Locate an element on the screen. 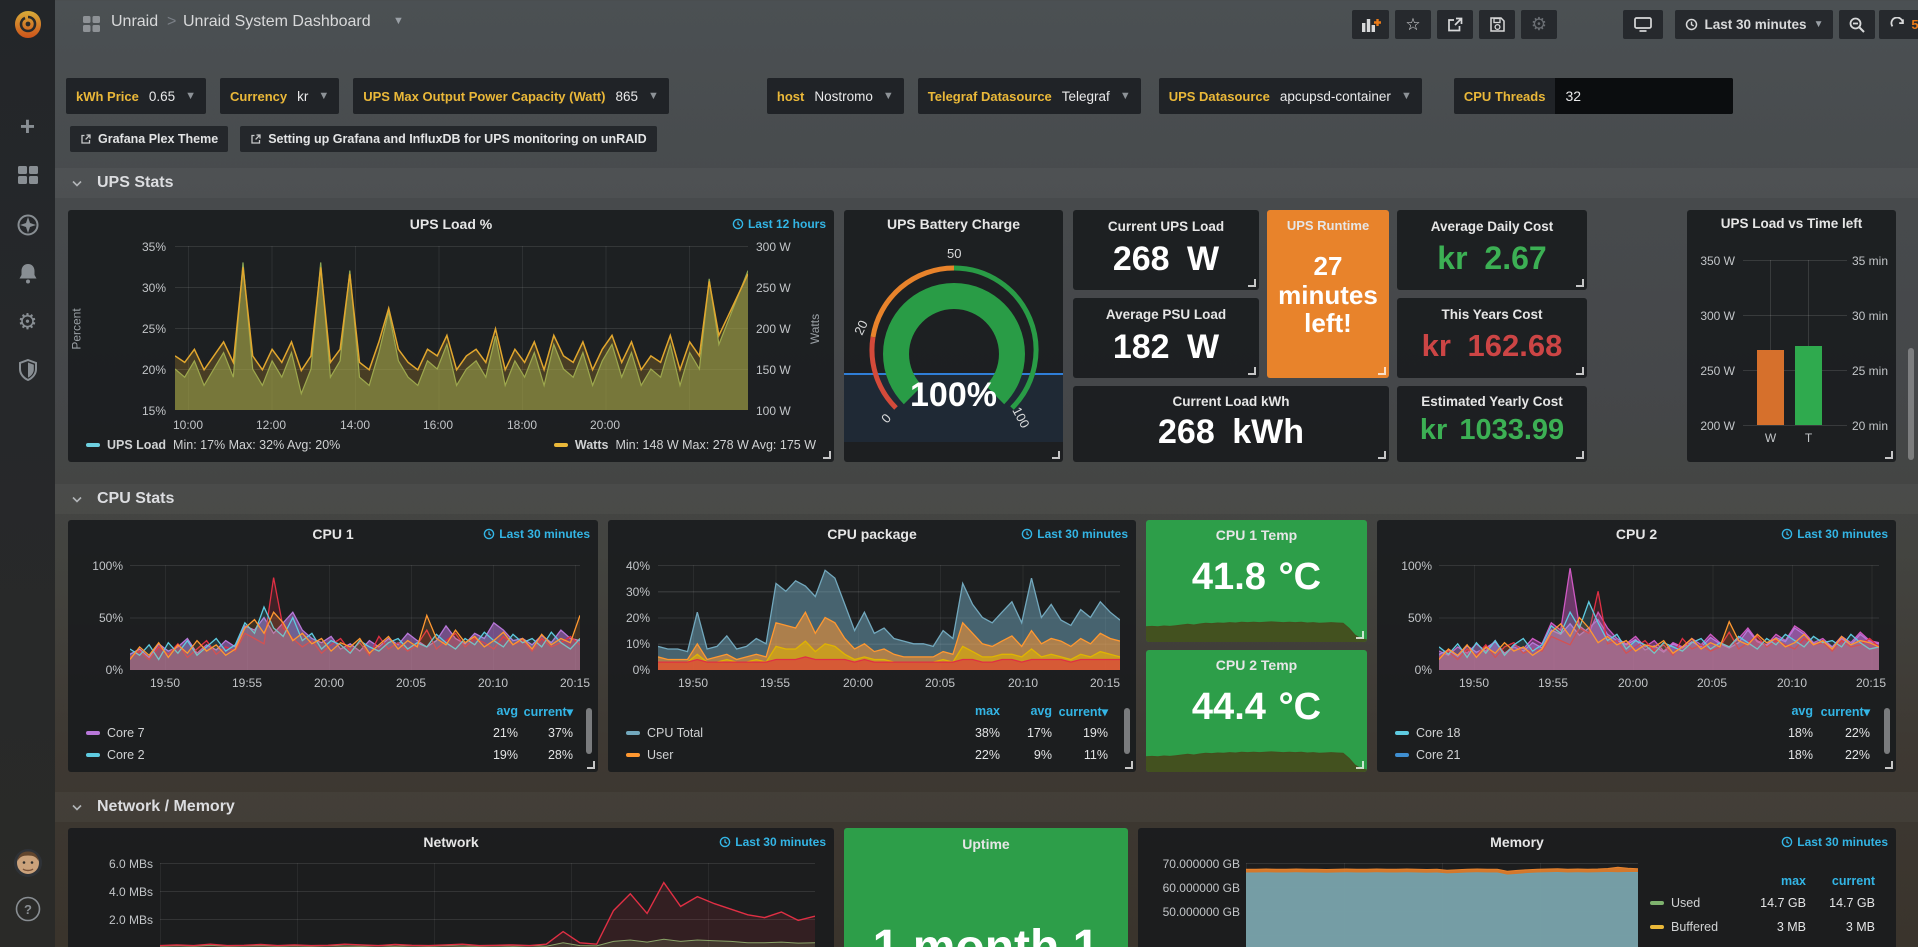 The height and width of the screenshot is (947, 1918). legend-marker is located at coordinates (93, 733).